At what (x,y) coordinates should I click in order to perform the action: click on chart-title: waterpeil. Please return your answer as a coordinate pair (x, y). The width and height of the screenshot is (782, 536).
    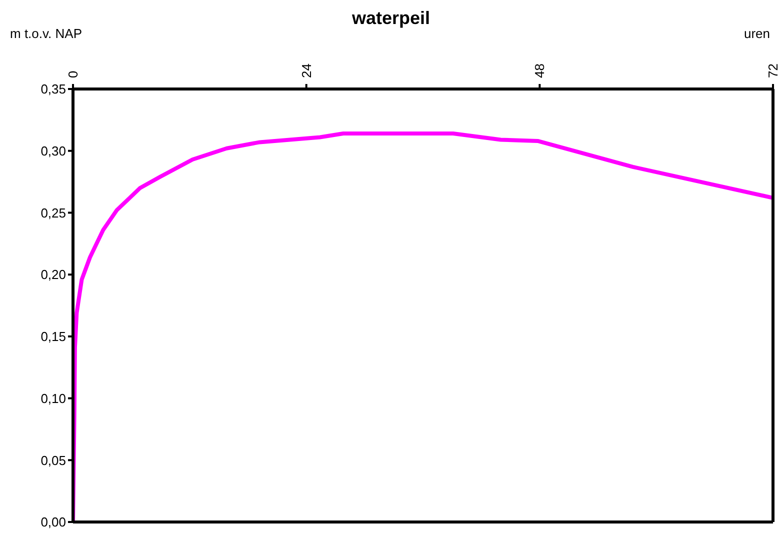
    Looking at the image, I should click on (391, 18).